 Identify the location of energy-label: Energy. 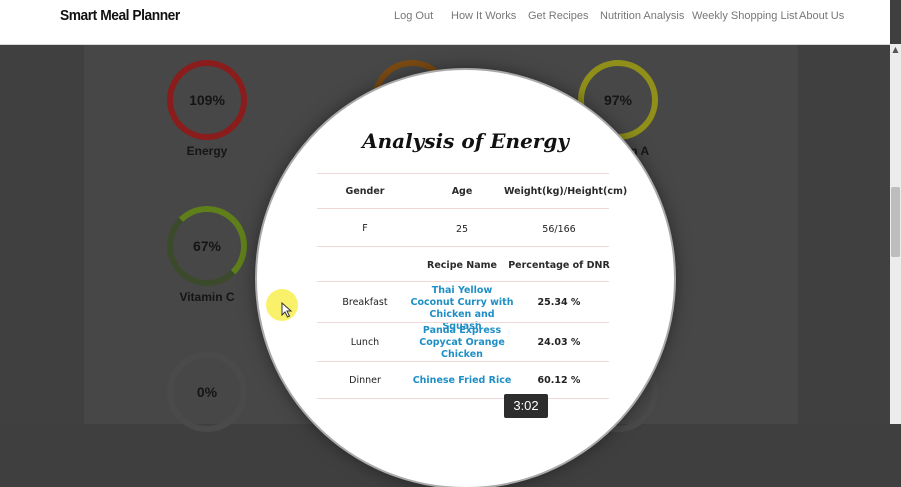
(207, 151).